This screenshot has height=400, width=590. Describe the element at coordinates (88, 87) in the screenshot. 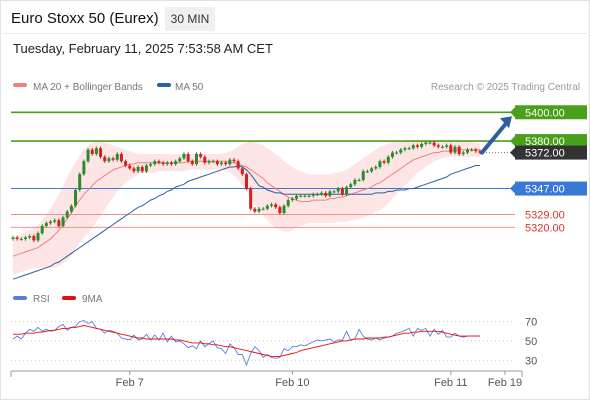

I see `ma20-legend-label: MA 20 + Bollinger Bands` at that location.